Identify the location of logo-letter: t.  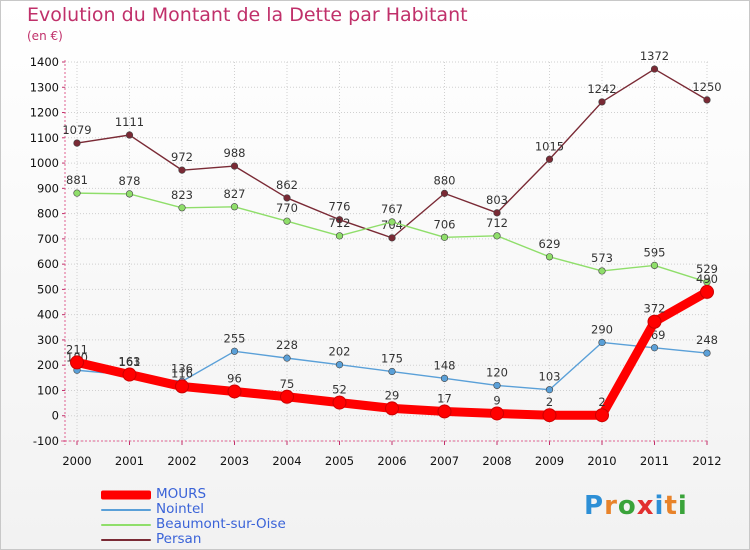
(671, 506).